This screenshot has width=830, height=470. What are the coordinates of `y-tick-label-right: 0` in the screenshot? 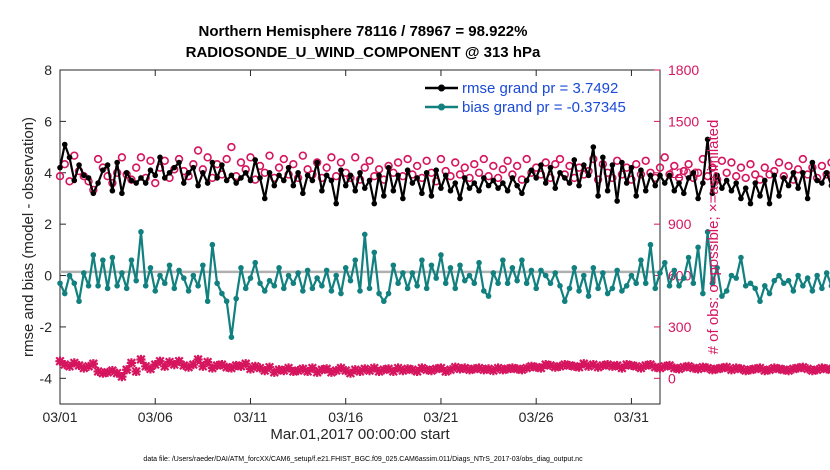 It's located at (672, 378).